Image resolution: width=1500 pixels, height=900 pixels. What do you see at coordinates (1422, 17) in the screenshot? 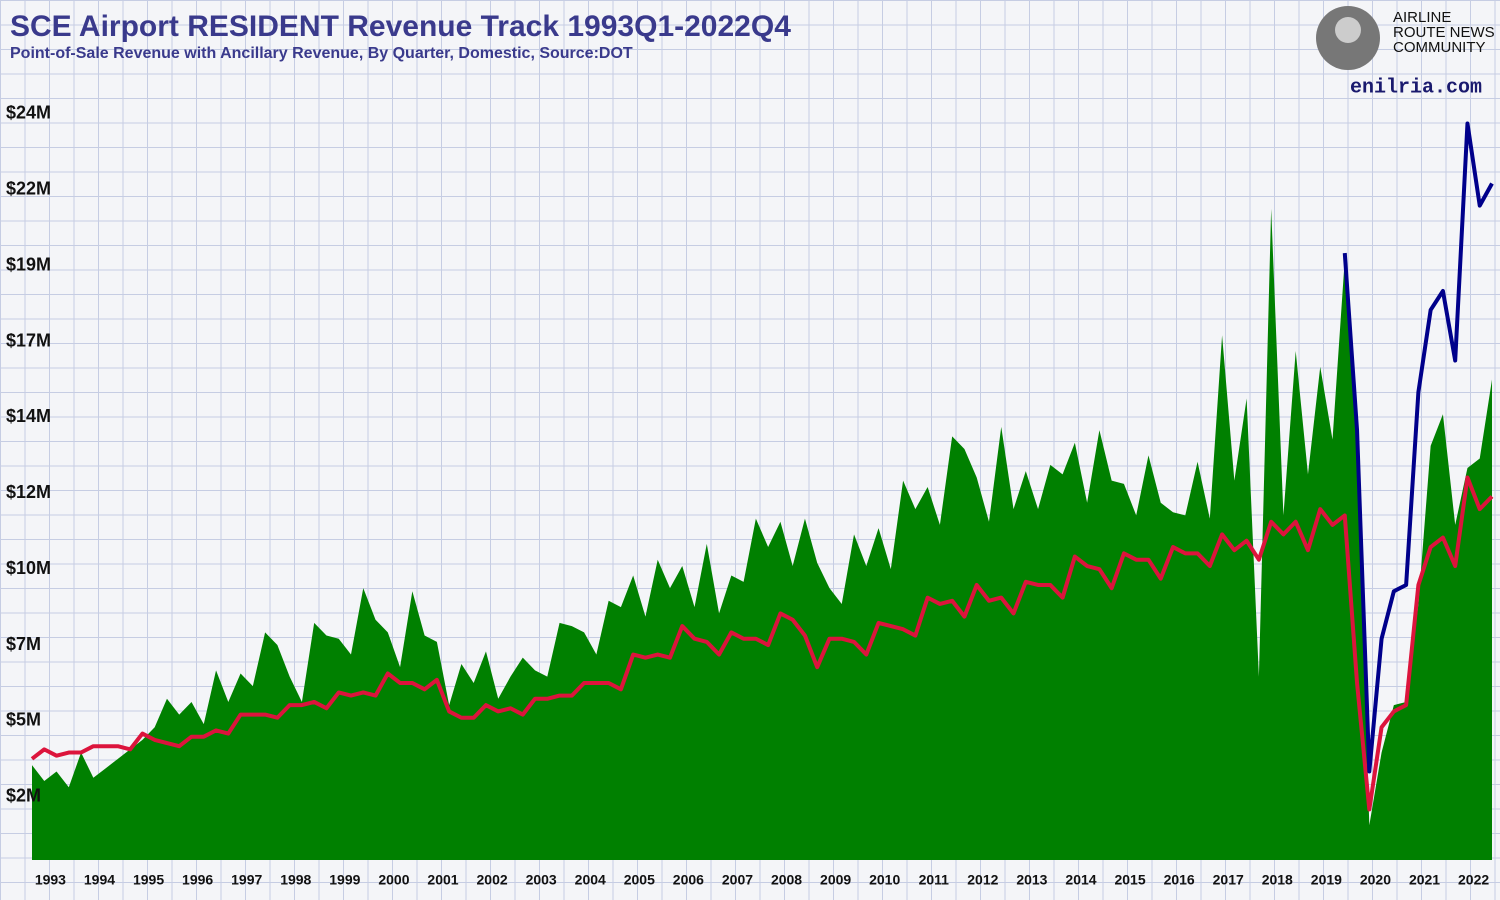
I see `logo-text: AIRLINE` at bounding box center [1422, 17].